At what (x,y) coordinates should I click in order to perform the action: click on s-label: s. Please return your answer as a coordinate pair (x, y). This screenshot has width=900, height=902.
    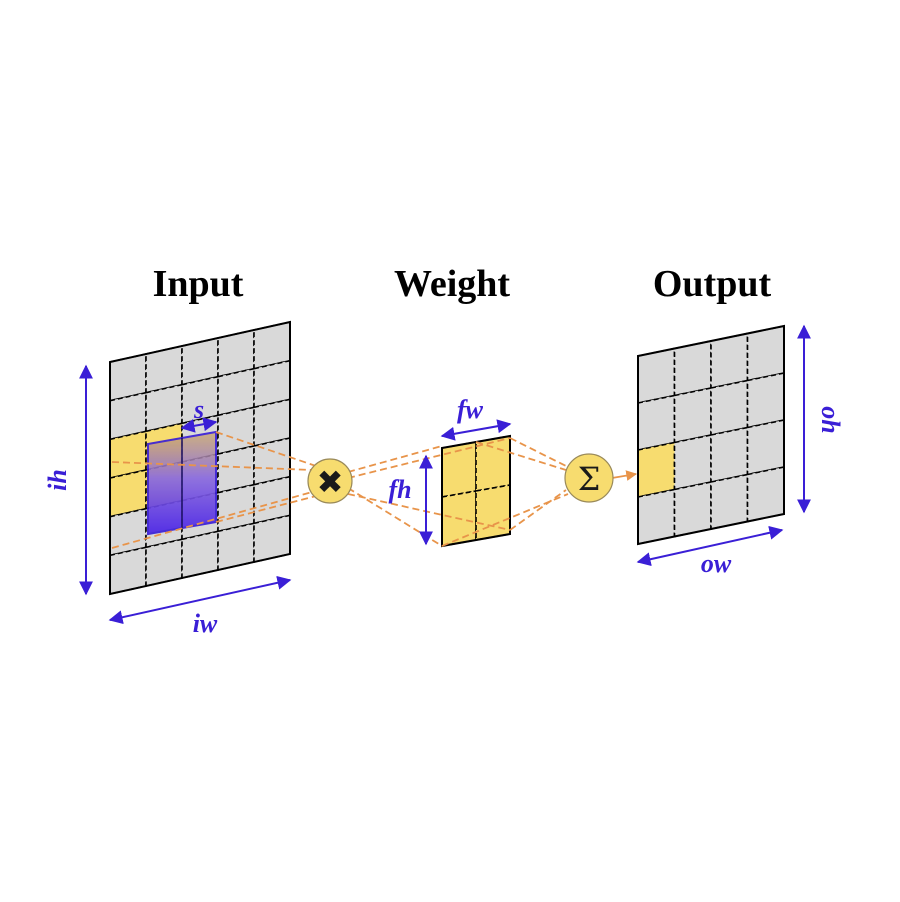
    Looking at the image, I should click on (198, 409).